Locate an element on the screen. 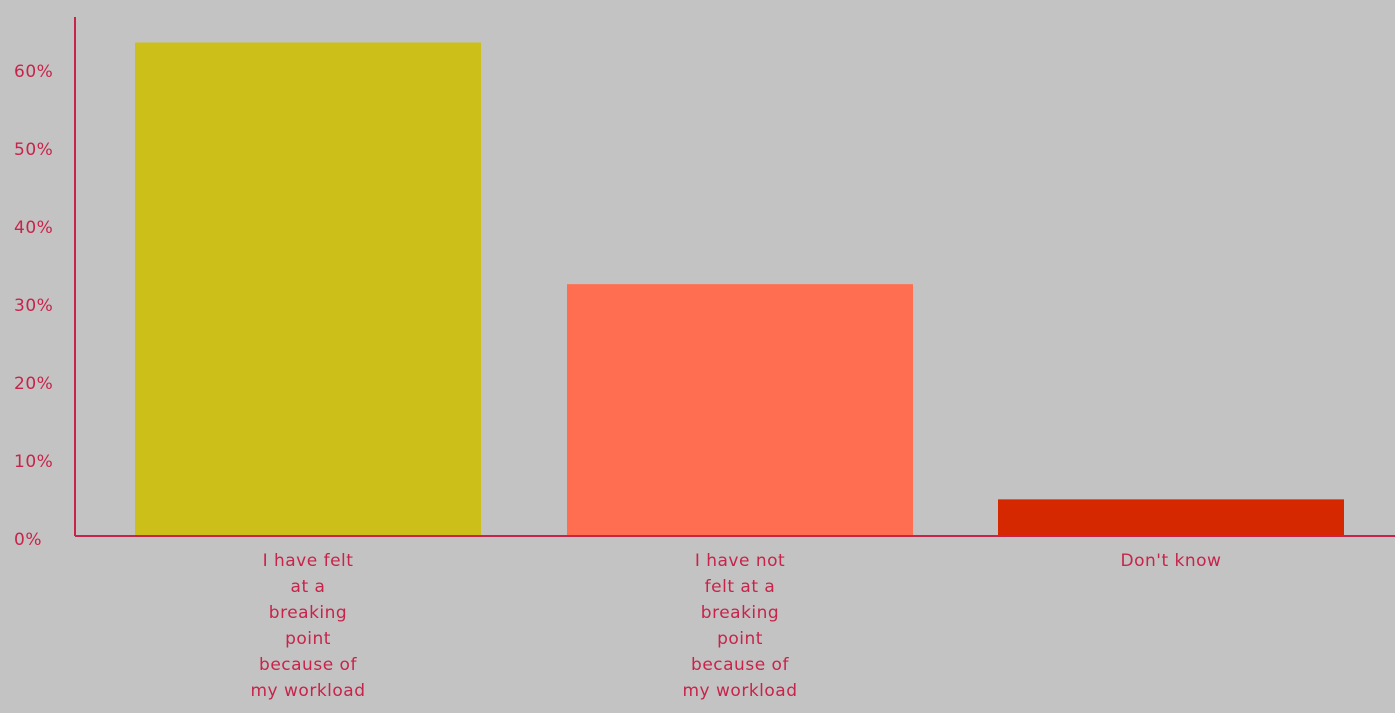  y-tick-label: 60% is located at coordinates (33, 72).